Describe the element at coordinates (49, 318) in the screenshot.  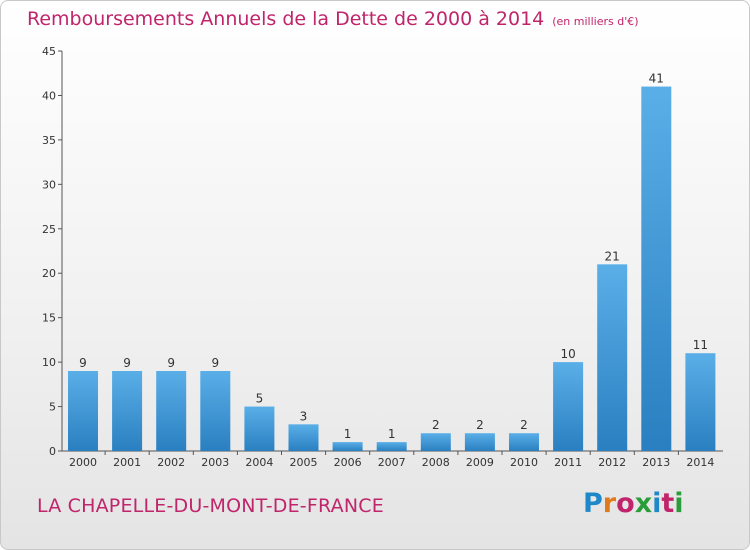
I see `y-tick-label: 15` at that location.